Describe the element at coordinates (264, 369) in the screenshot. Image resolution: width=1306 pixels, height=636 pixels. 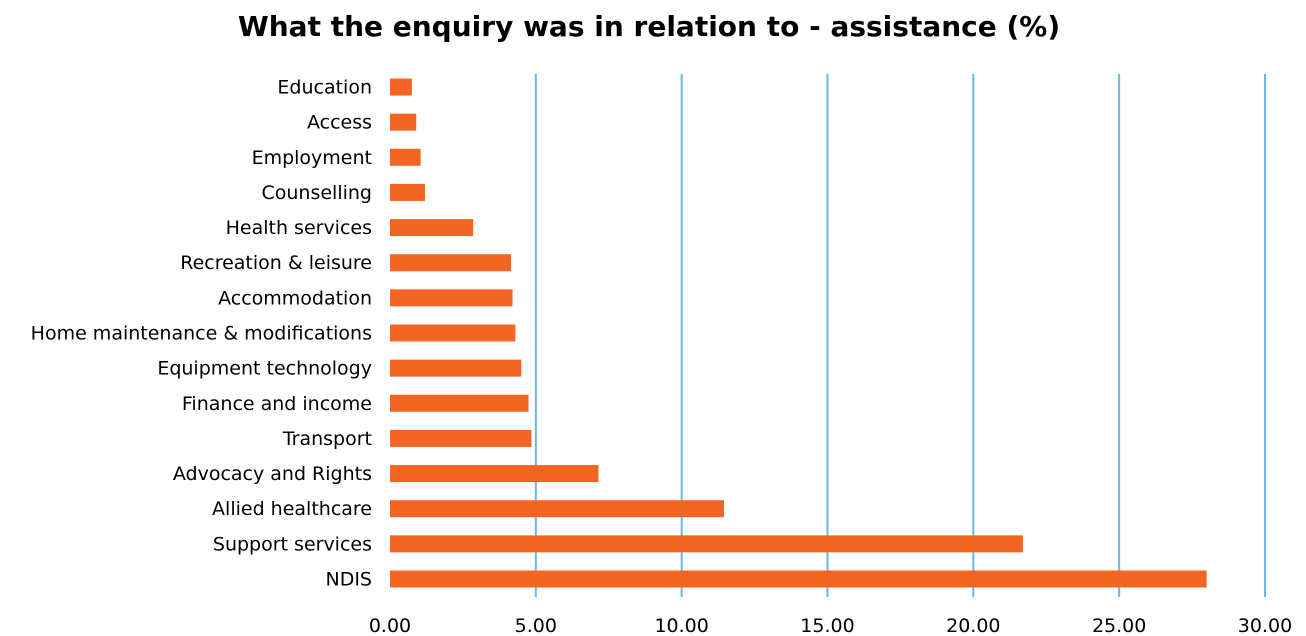
I see `category-label: Equipment technology` at that location.